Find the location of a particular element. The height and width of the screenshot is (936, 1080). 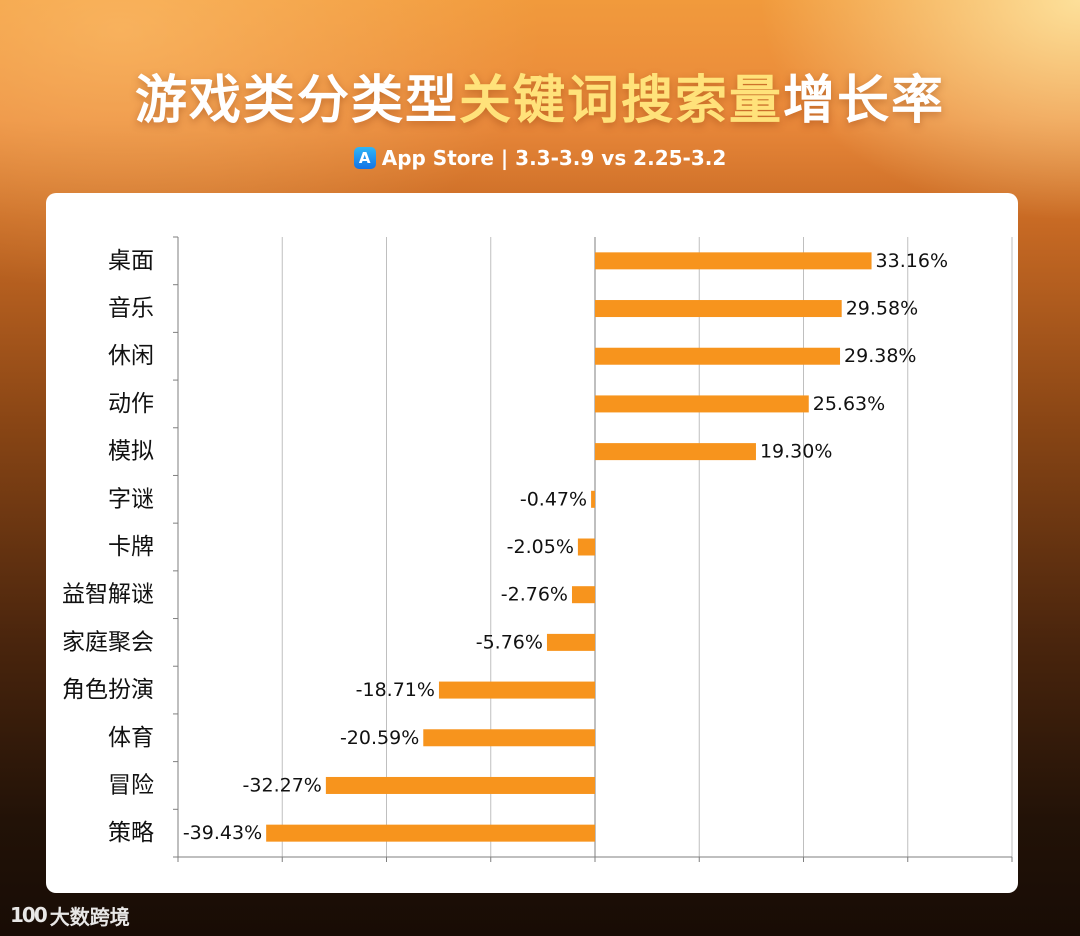

subtitle-text: App Store | 3.3-3.9 vs 2.25-3.2 is located at coordinates (554, 158).